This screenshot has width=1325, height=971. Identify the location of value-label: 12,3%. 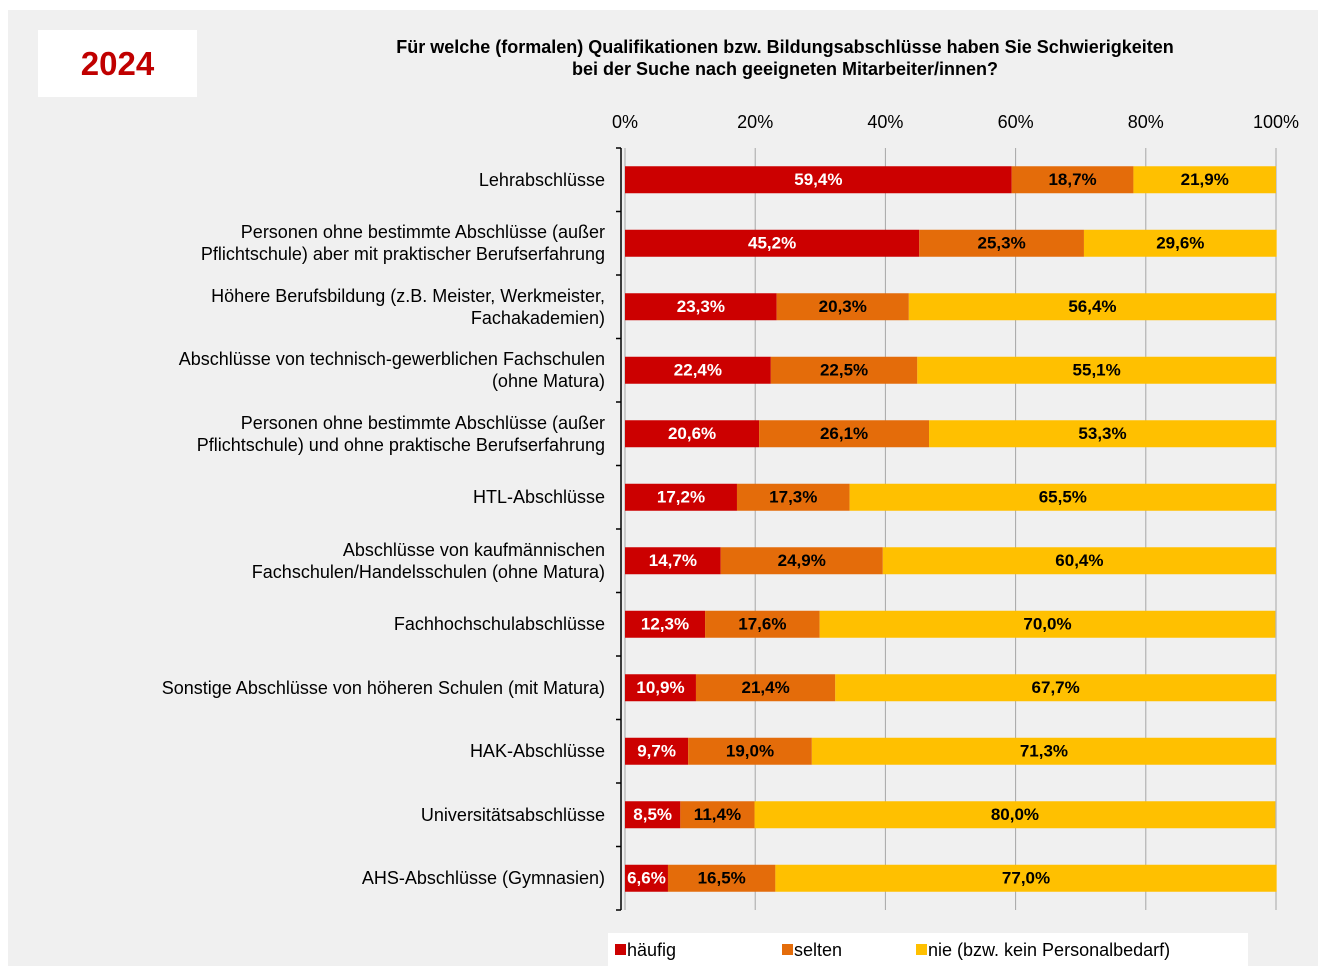
(665, 624).